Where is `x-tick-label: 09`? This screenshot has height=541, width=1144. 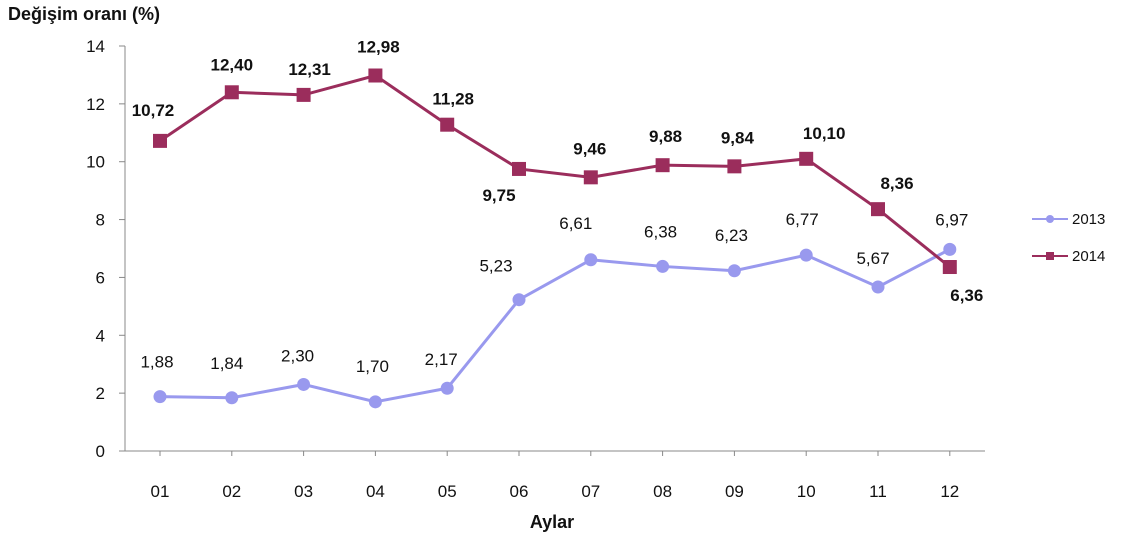
x-tick-label: 09 is located at coordinates (734, 491).